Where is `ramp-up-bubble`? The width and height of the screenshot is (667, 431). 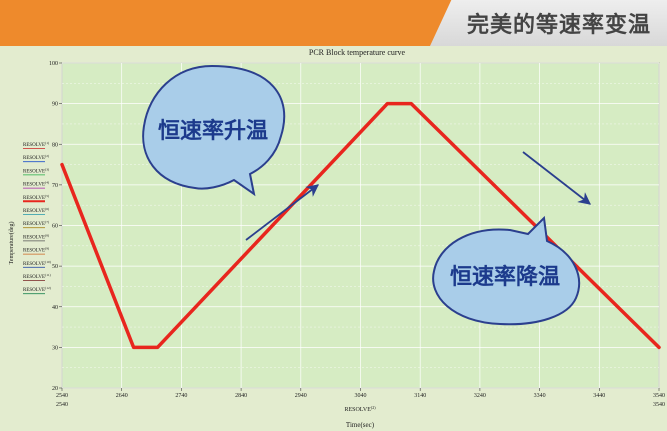
ramp-up-bubble is located at coordinates (214, 130).